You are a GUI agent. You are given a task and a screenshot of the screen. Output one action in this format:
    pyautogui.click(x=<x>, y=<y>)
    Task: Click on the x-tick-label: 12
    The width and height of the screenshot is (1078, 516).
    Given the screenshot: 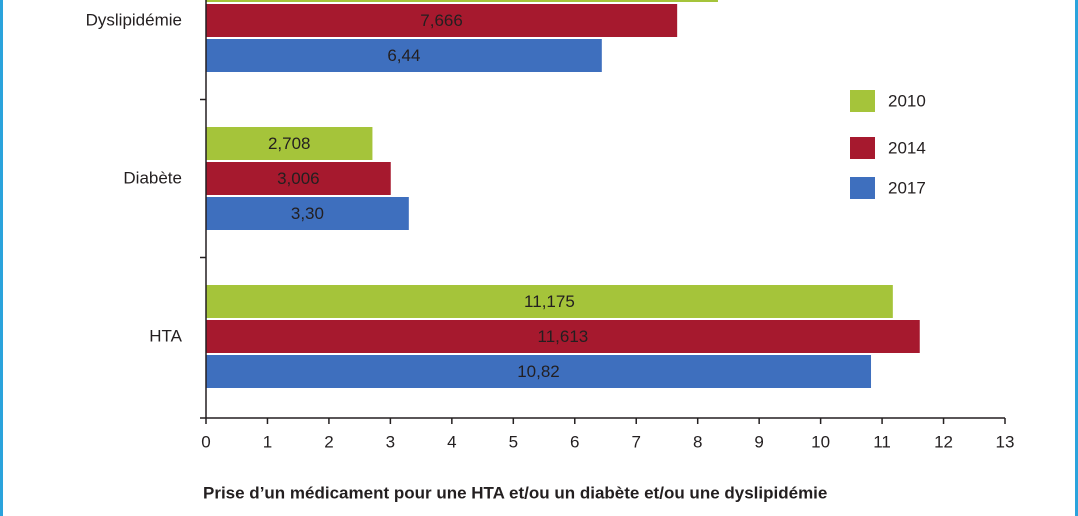 What is the action you would take?
    pyautogui.click(x=943, y=441)
    